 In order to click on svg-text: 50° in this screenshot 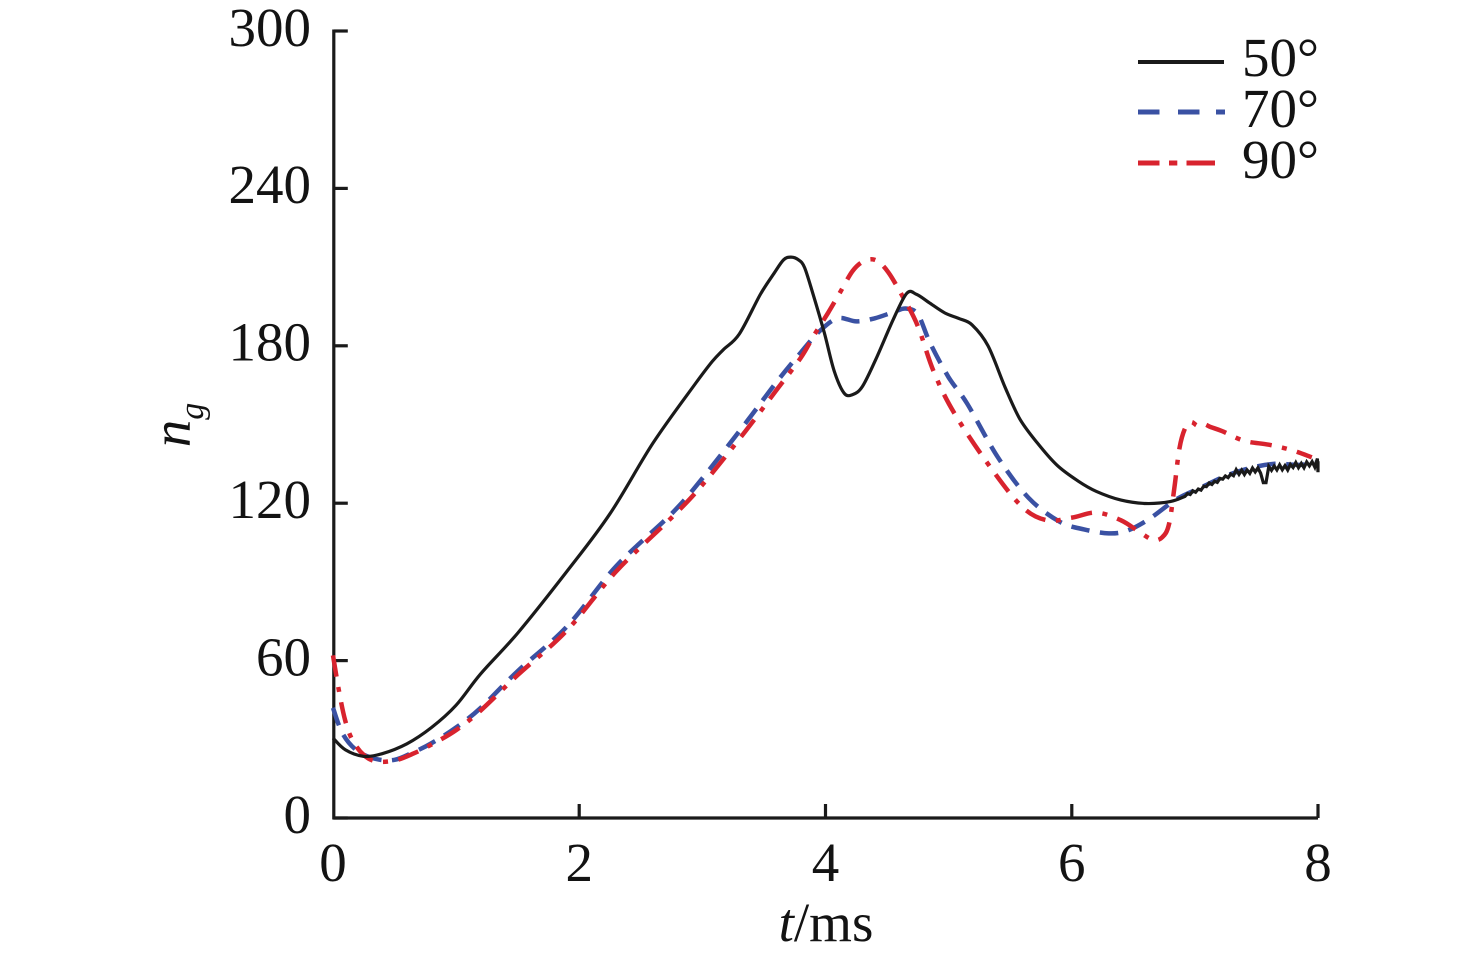, I will do `click(1280, 57)`.